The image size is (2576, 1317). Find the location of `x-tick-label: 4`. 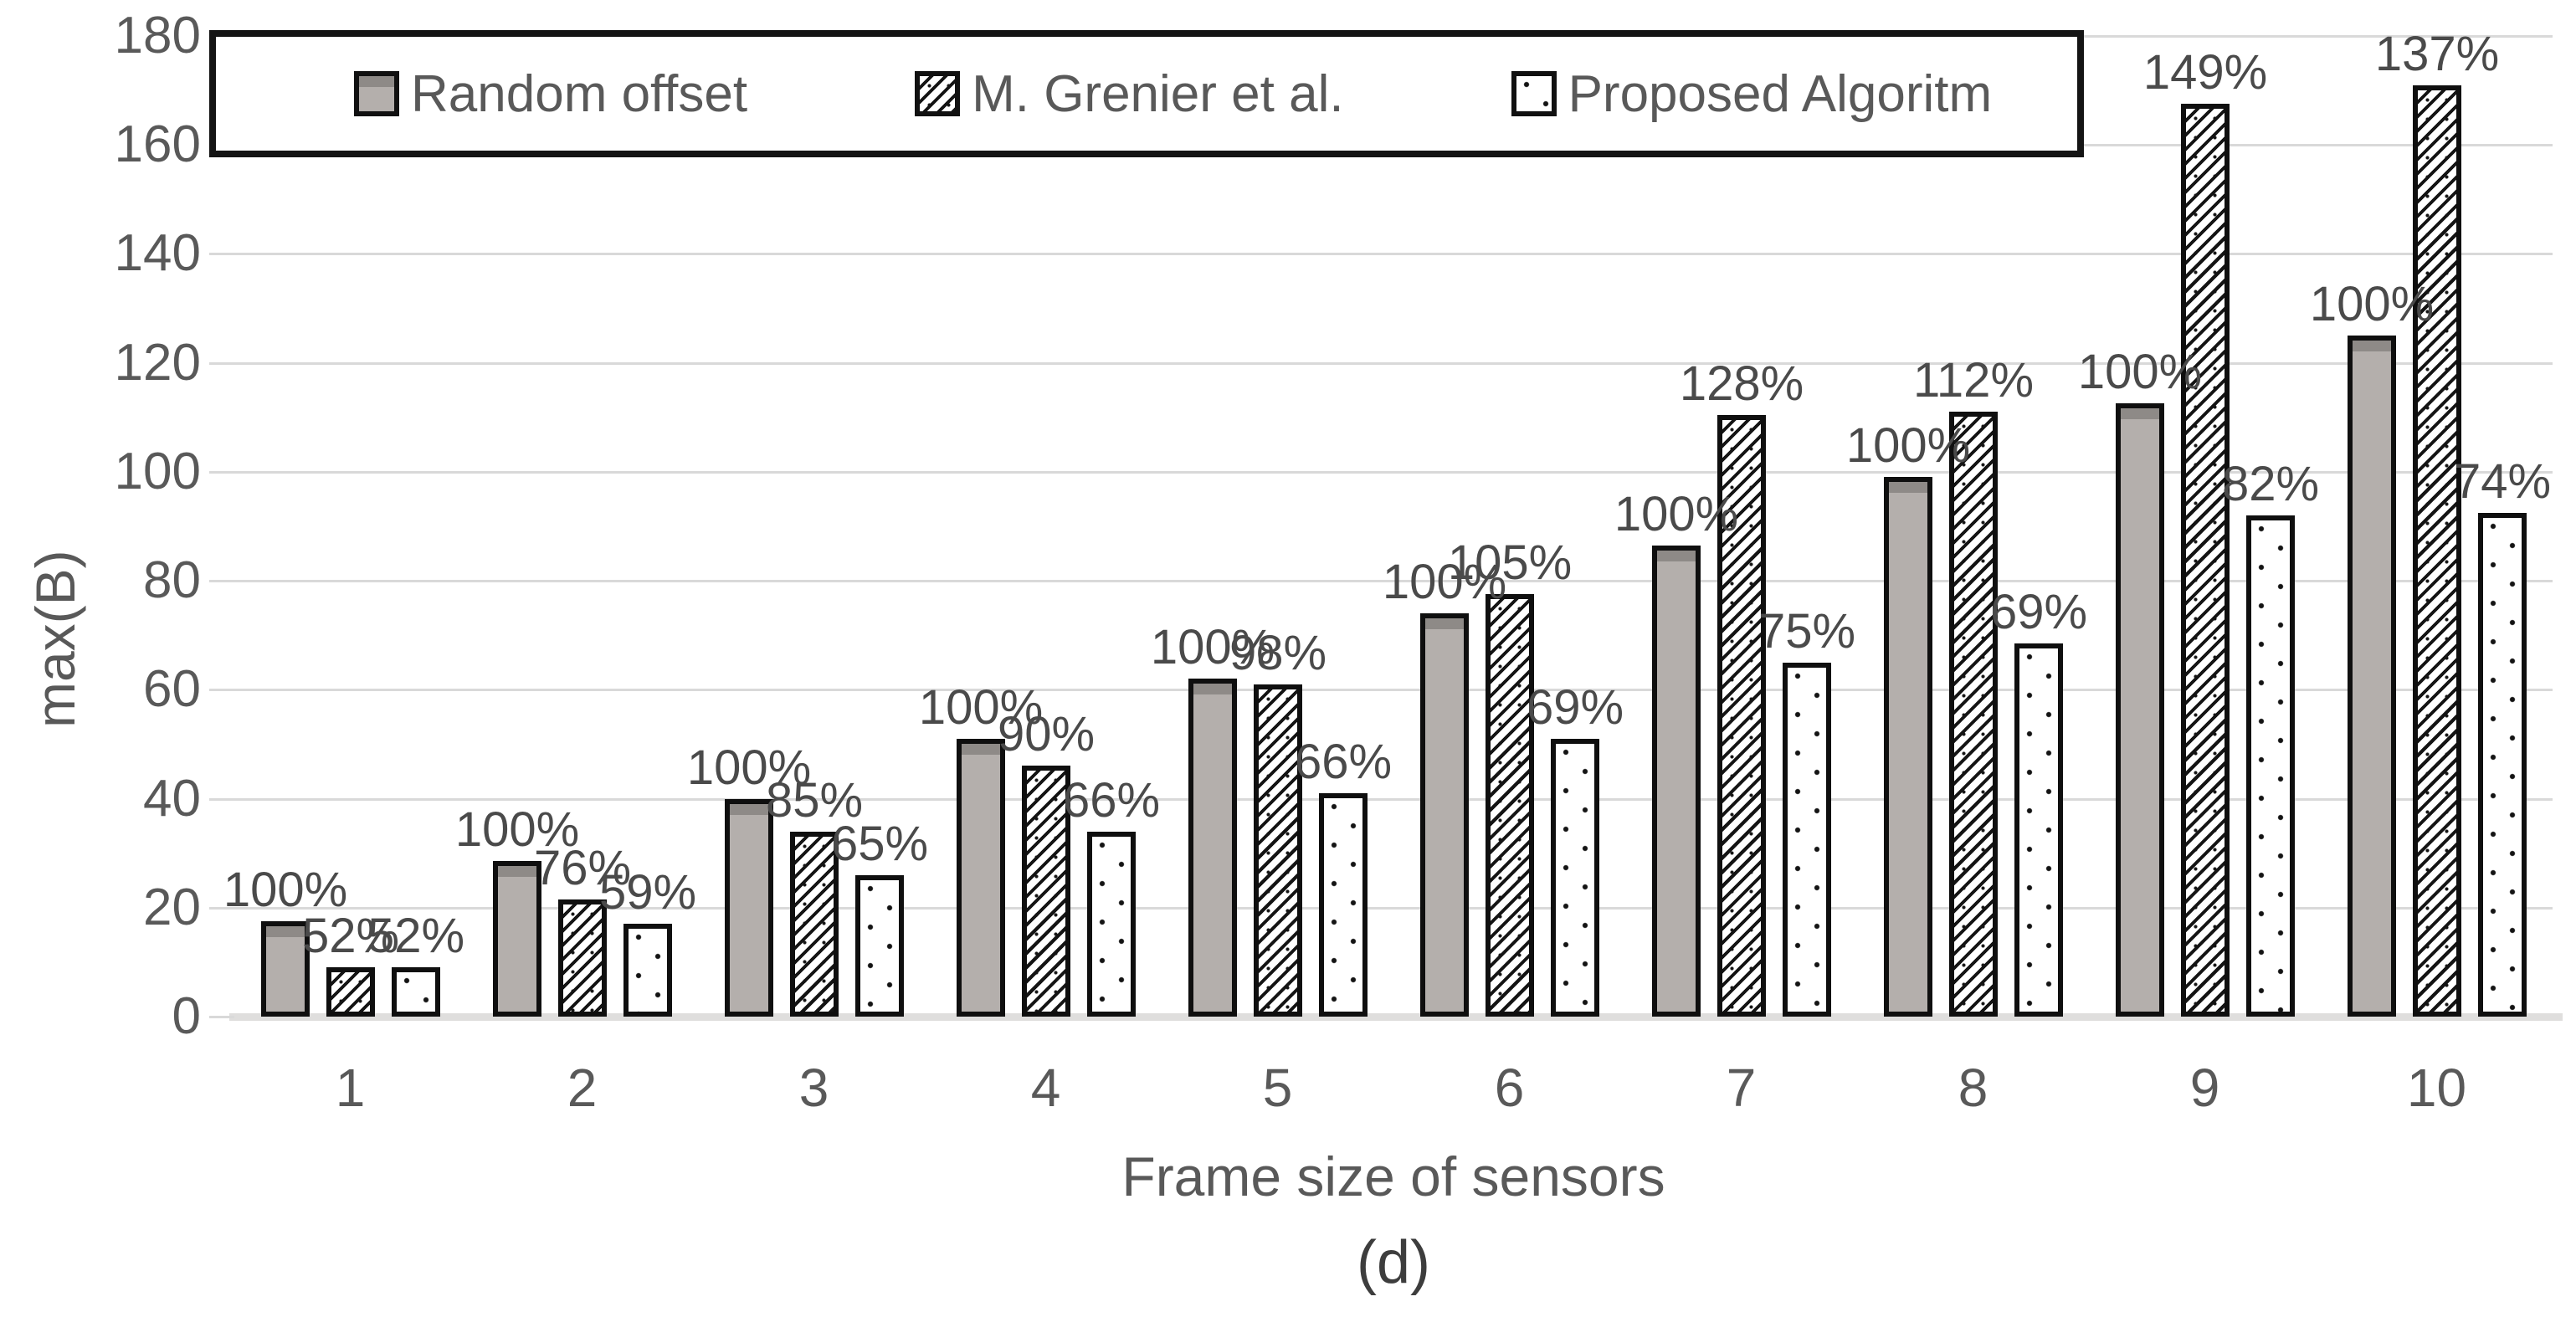

x-tick-label: 4 is located at coordinates (1045, 1088).